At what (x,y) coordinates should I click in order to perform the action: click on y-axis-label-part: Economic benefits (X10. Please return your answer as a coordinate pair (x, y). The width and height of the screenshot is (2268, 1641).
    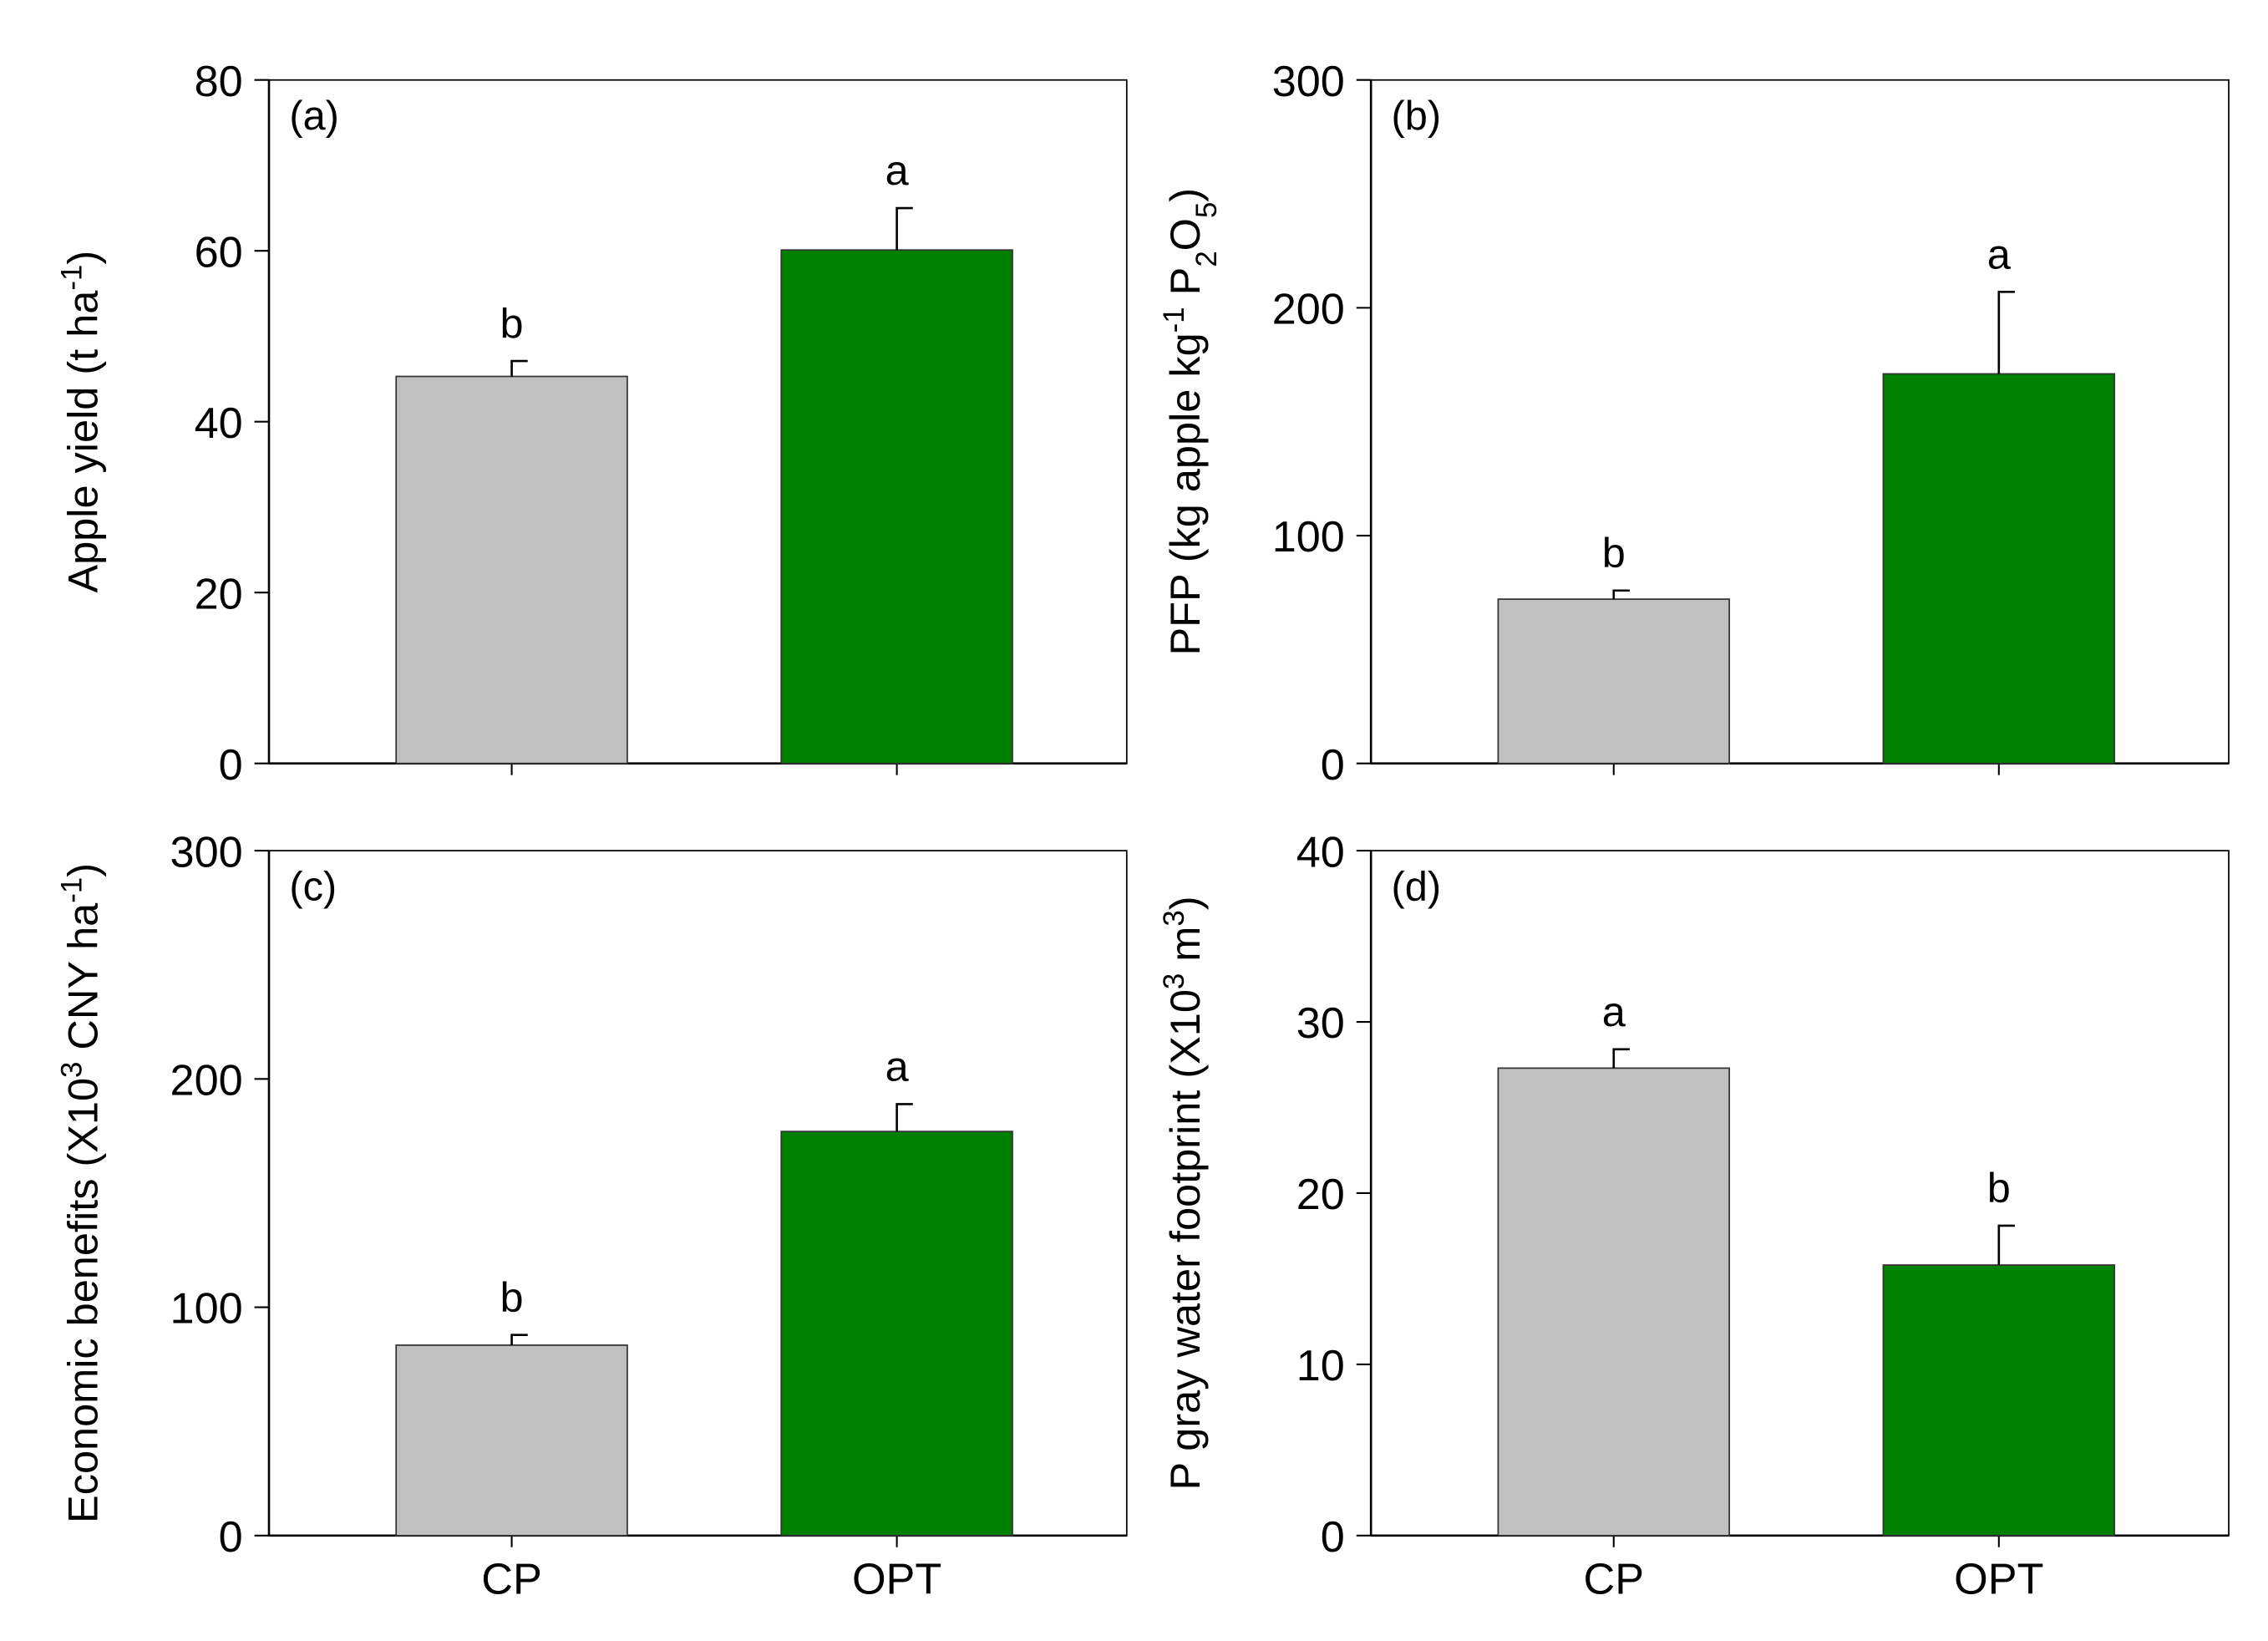
    Looking at the image, I should click on (83, 1301).